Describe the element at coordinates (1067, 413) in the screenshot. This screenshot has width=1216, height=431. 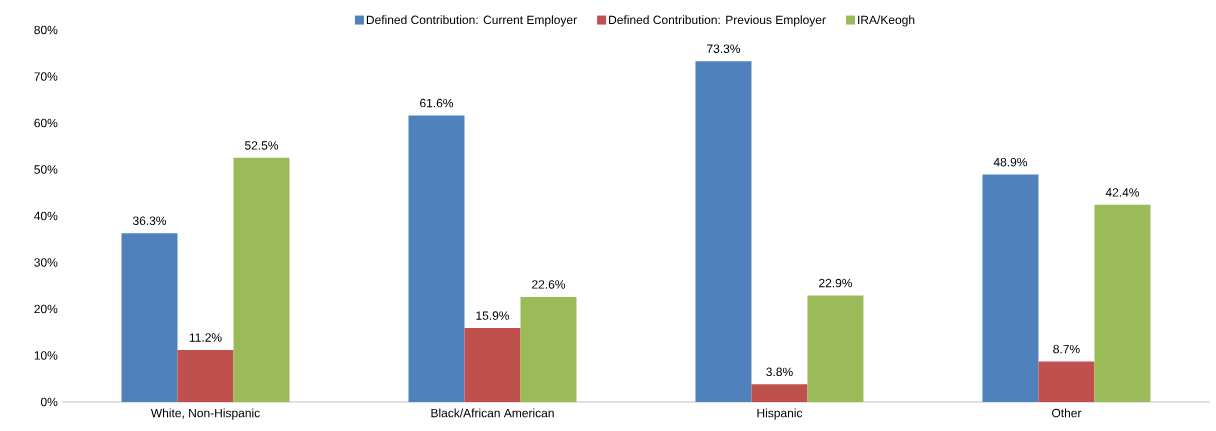
I see `x-tick-label: Other` at that location.